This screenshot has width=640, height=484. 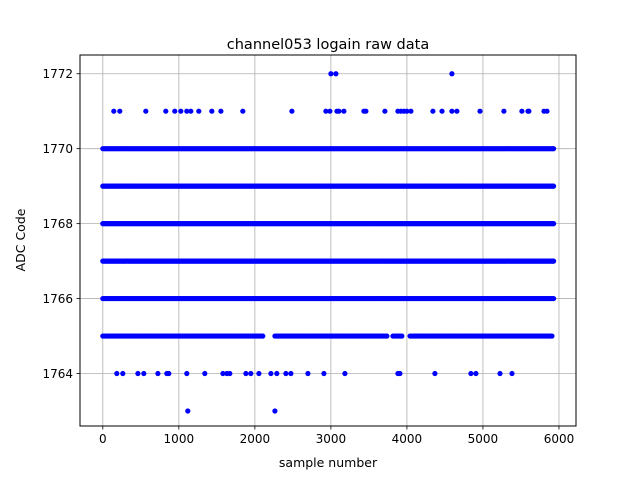 What do you see at coordinates (103, 439) in the screenshot?
I see `x-tick-label: 0` at bounding box center [103, 439].